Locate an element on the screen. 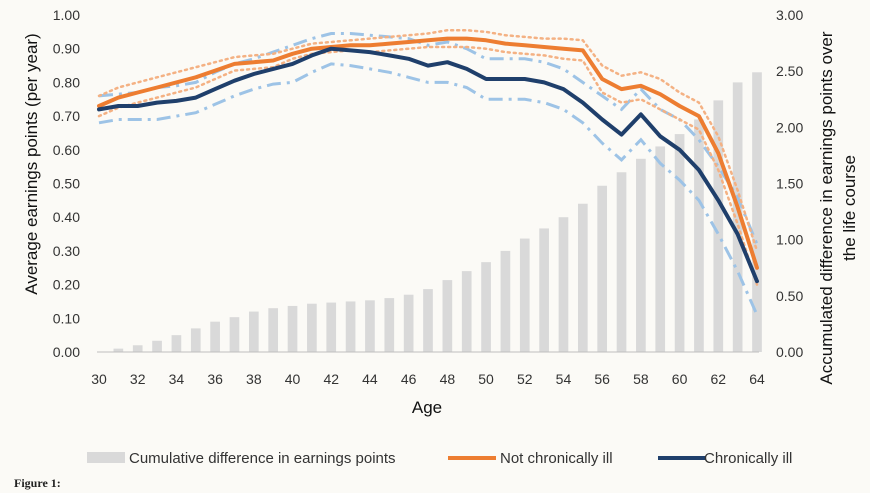 The width and height of the screenshot is (870, 493). x-tick-label: 40 is located at coordinates (293, 379).